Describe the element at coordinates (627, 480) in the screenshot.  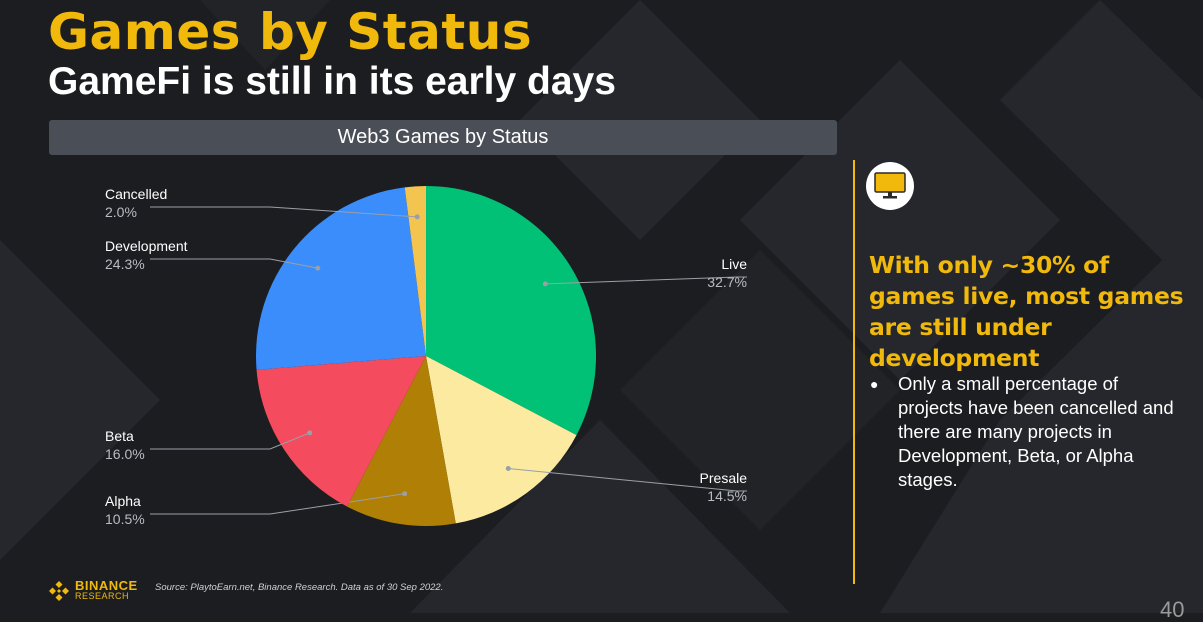
I see `callout-line-presale` at that location.